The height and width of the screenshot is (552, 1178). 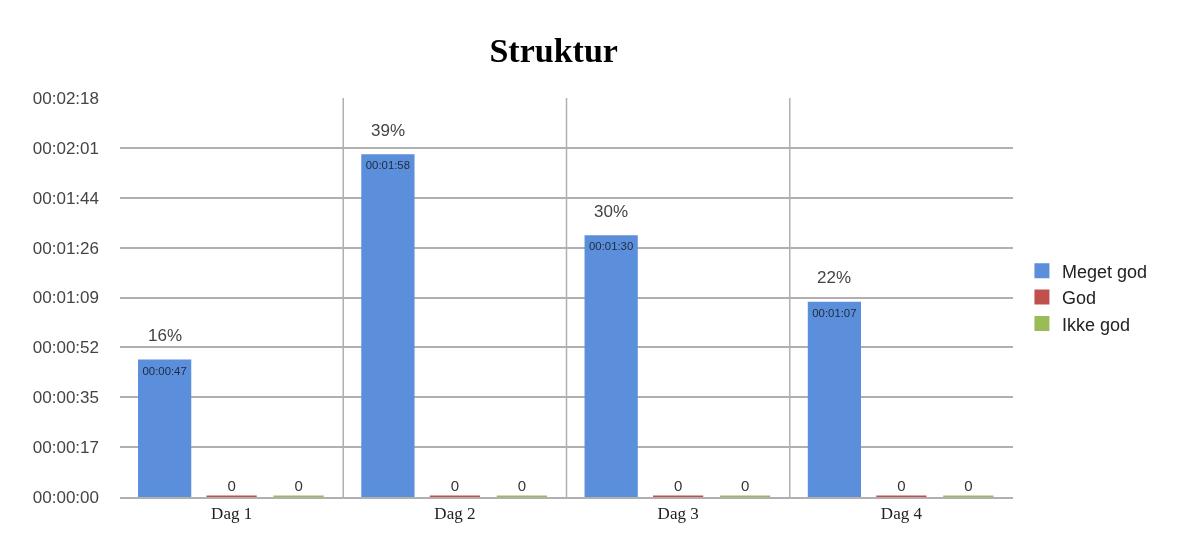 What do you see at coordinates (553, 51) in the screenshot?
I see `chart-title: Struktur` at bounding box center [553, 51].